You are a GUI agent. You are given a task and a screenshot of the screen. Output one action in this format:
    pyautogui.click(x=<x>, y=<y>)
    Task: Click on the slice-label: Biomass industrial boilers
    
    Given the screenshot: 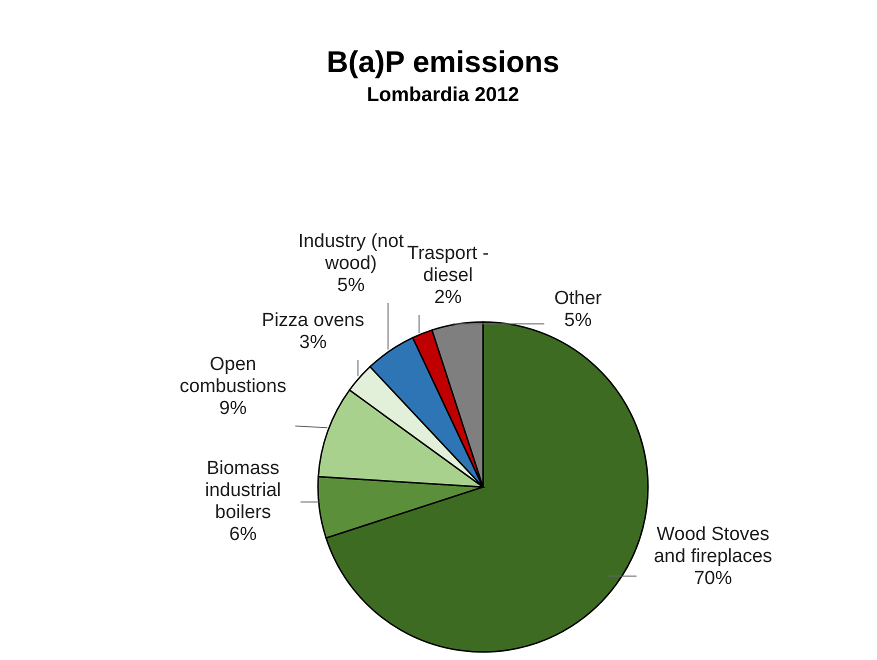 What is the action you would take?
    pyautogui.click(x=243, y=490)
    